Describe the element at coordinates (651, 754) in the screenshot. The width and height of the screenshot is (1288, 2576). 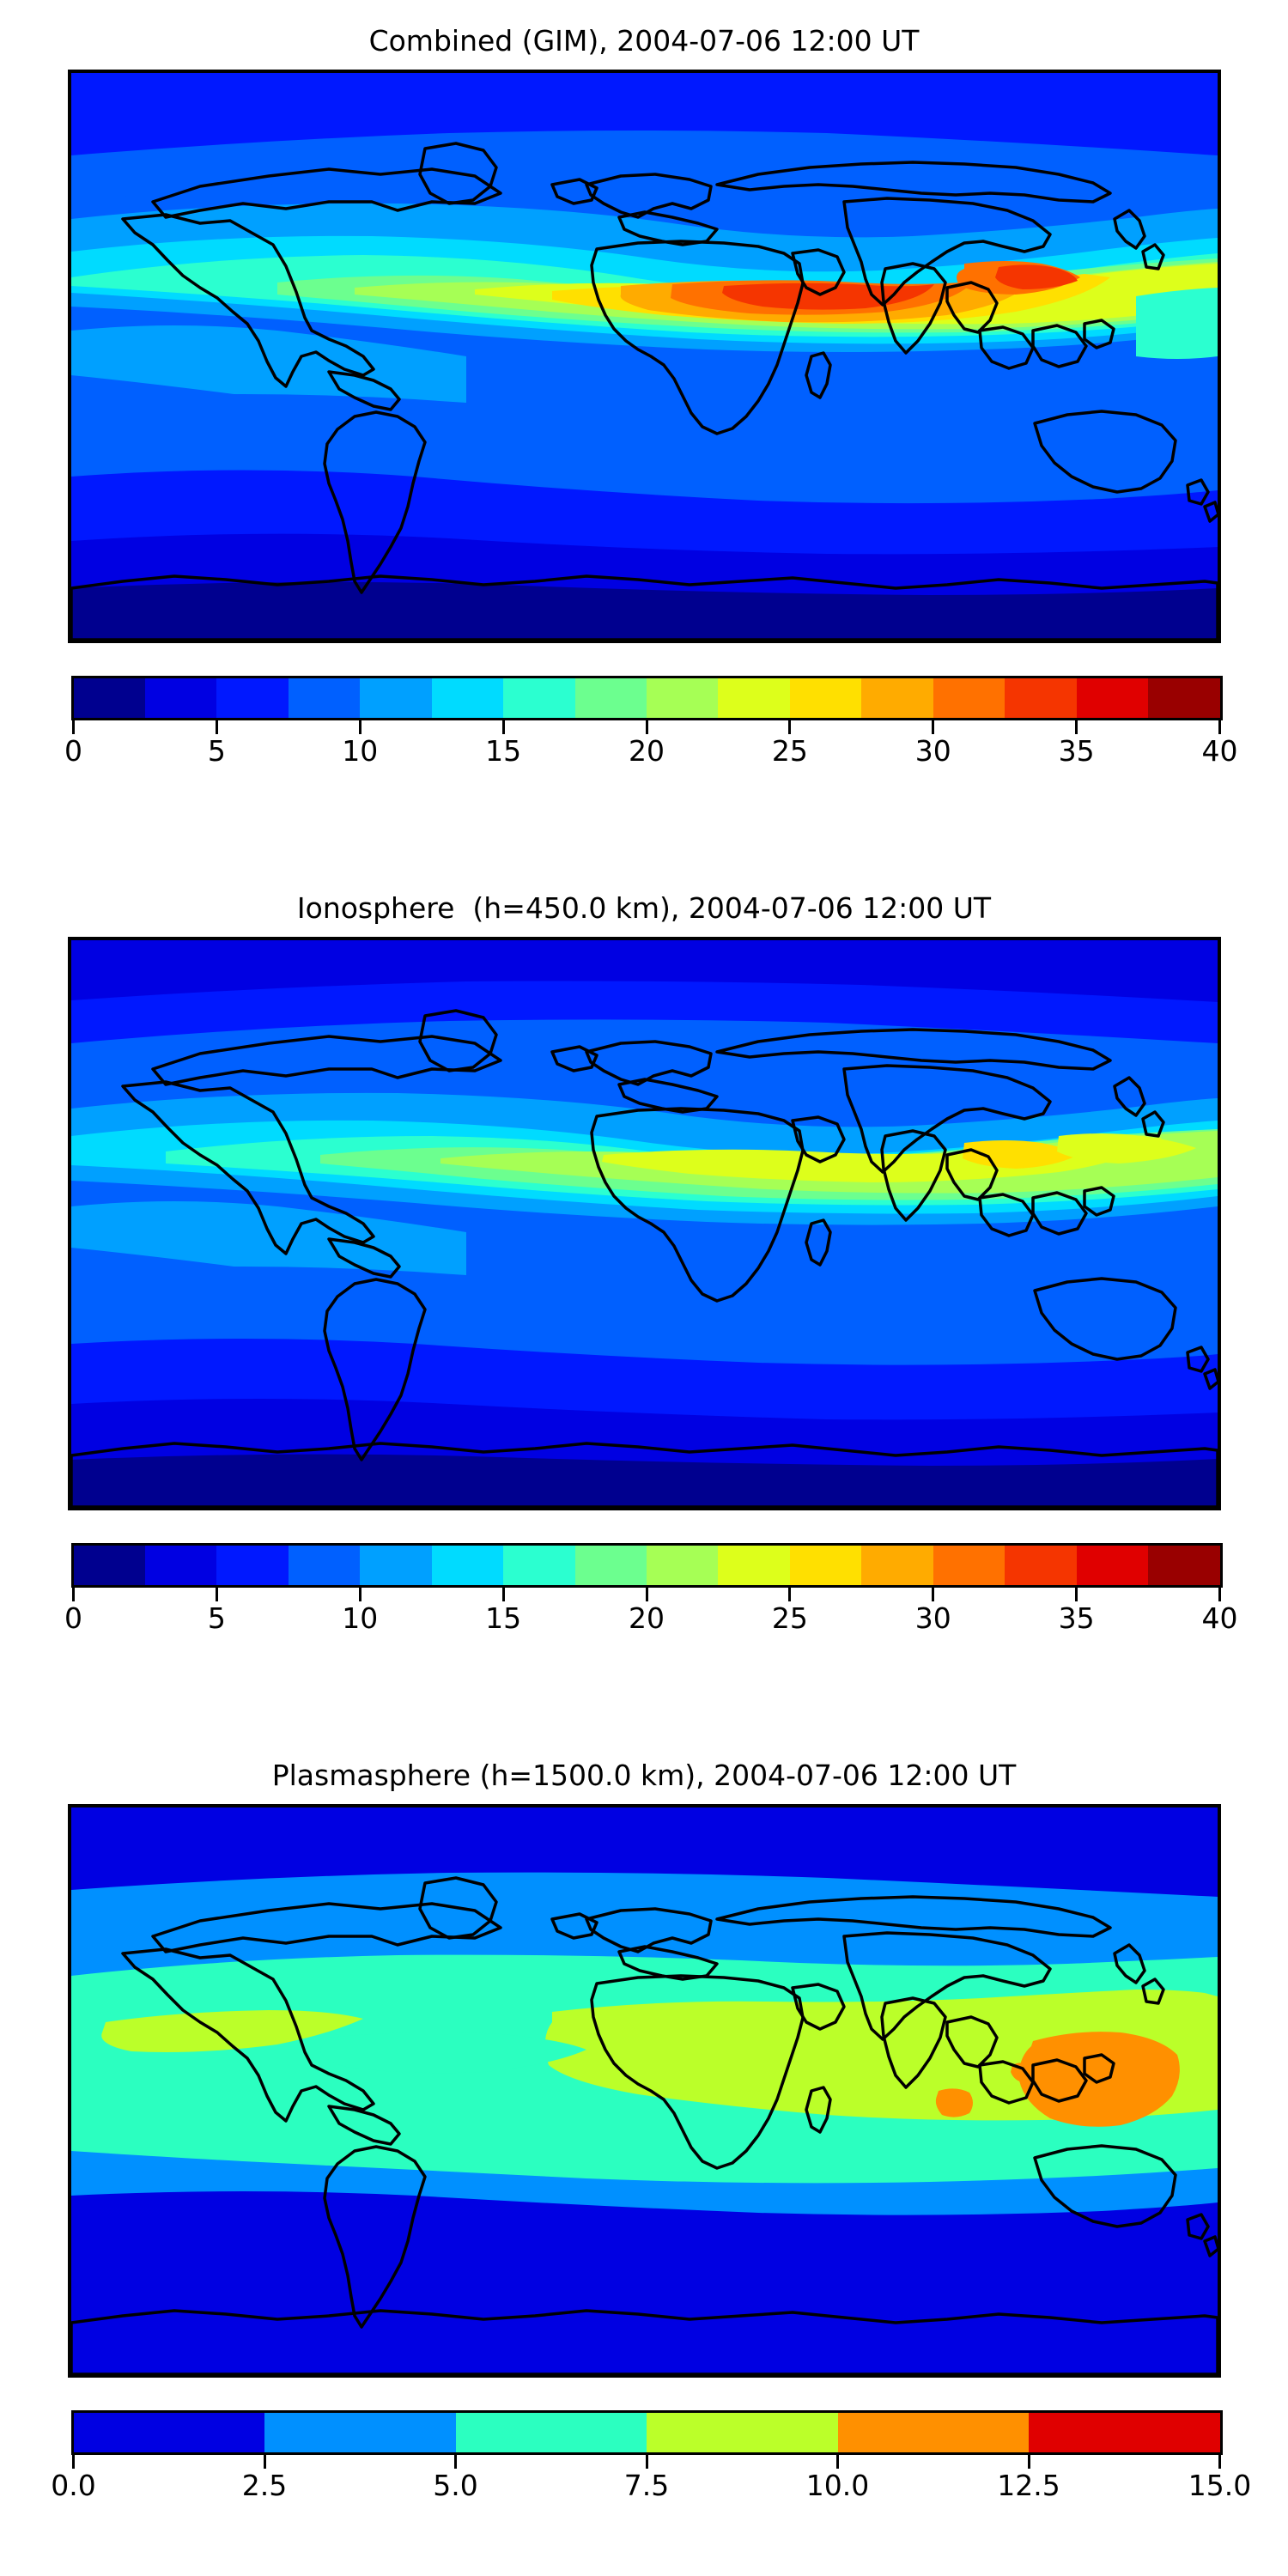
I see `colorbar-1-labels: 0 5 10 15 20 25 30 35 40` at that location.